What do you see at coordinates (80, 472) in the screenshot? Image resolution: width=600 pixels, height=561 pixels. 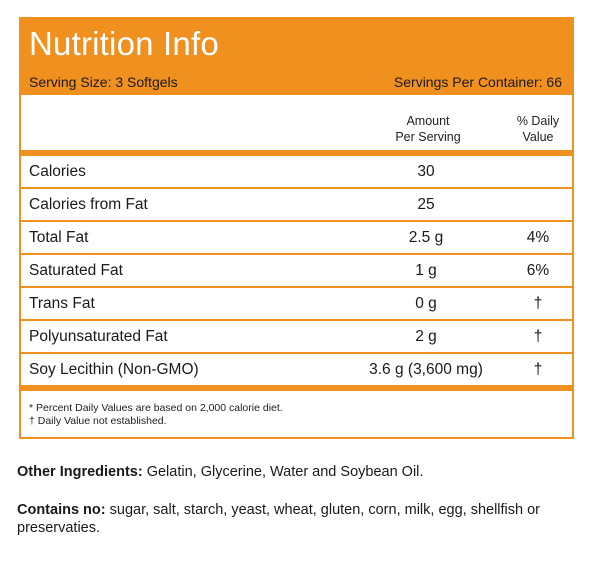 I see `other-ingredients-label: Other Ingredients:` at bounding box center [80, 472].